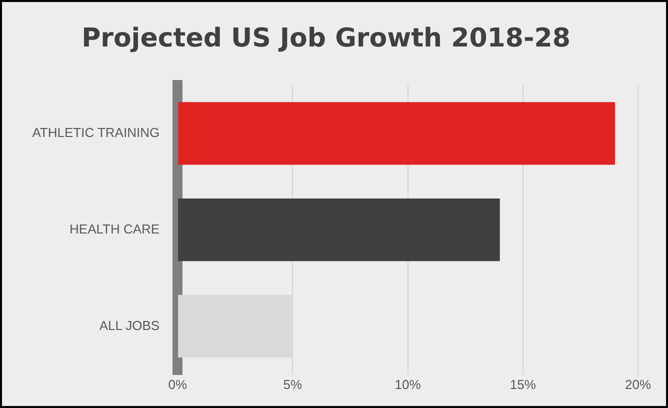  Describe the element at coordinates (408, 384) in the screenshot. I see `x-tick-label: 10%` at that location.